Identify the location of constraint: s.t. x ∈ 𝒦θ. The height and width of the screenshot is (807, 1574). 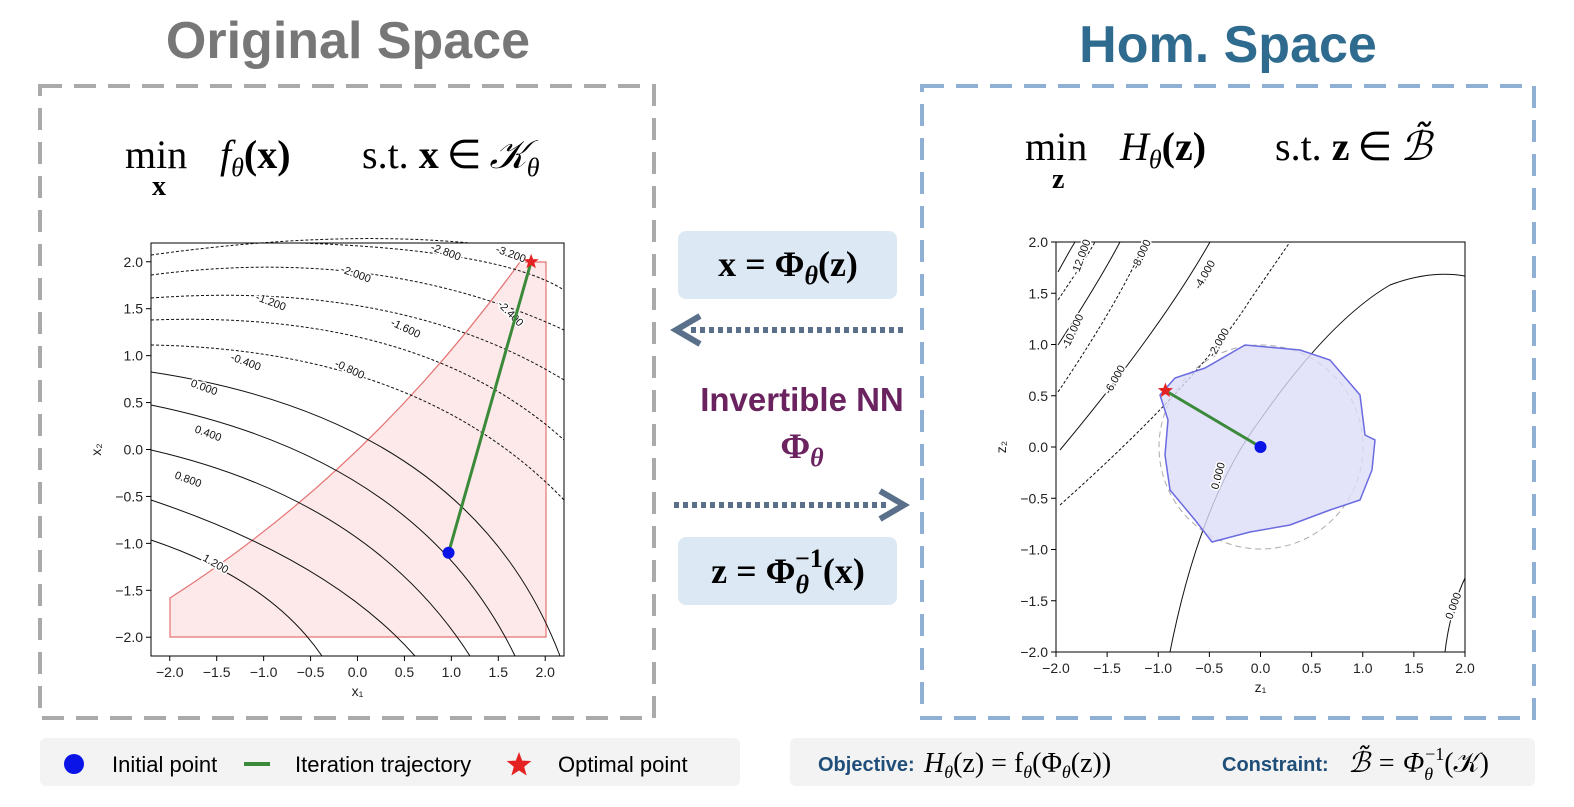
(451, 157).